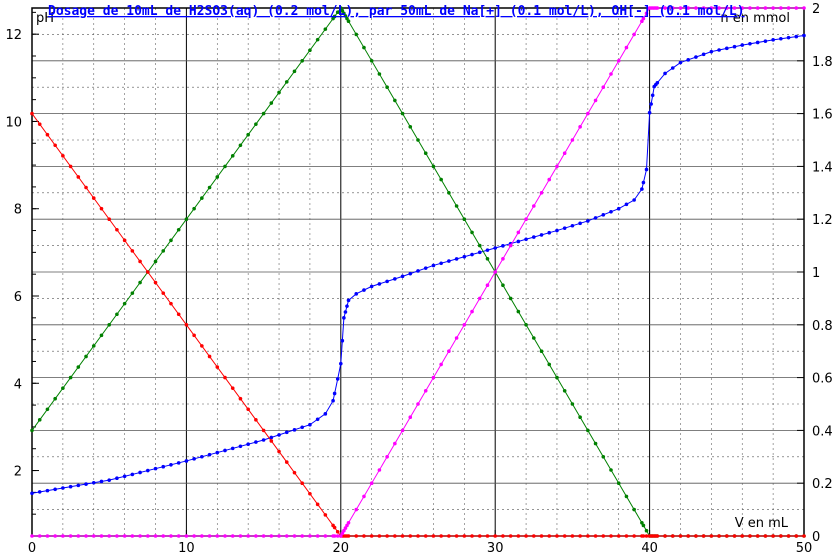 The height and width of the screenshot is (560, 840). What do you see at coordinates (822, 115) in the screenshot?
I see `y-right-tick-label: 1.6` at bounding box center [822, 115].